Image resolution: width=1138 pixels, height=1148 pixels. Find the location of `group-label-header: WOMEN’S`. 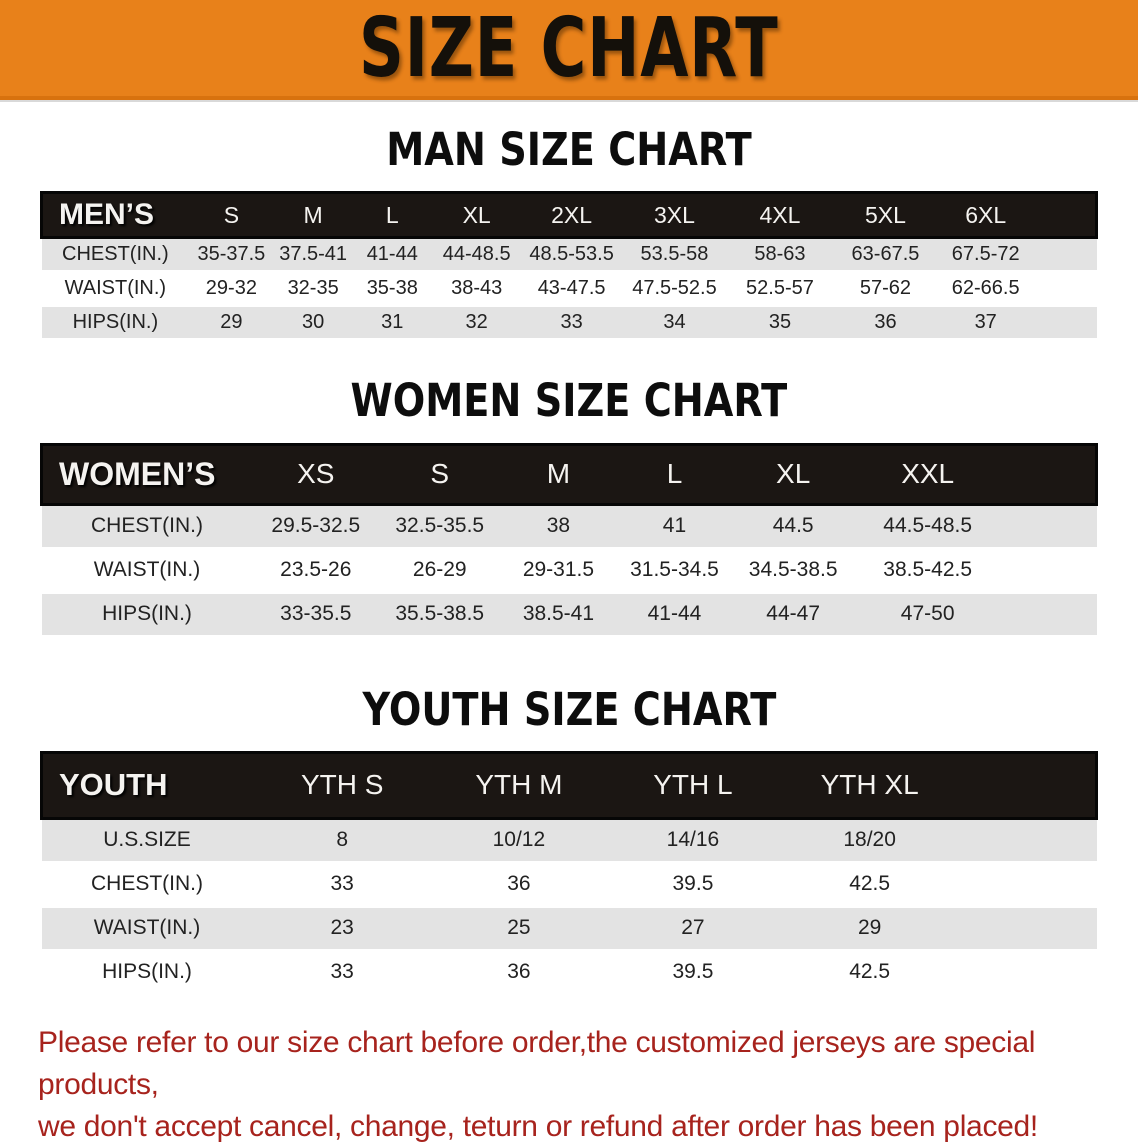

group-label-header: WOMEN’S is located at coordinates (146, 474).